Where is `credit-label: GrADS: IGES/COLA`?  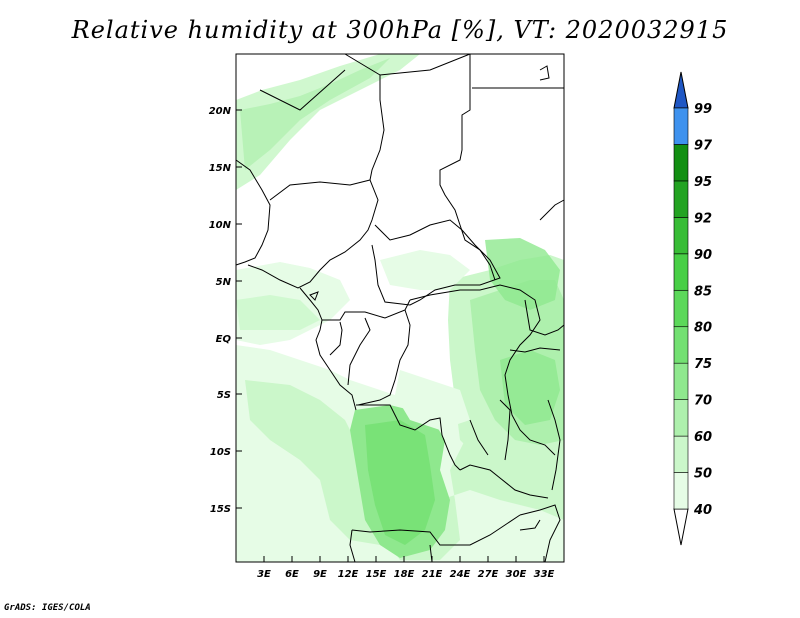 credit-label: GrADS: IGES/COLA is located at coordinates (47, 608).